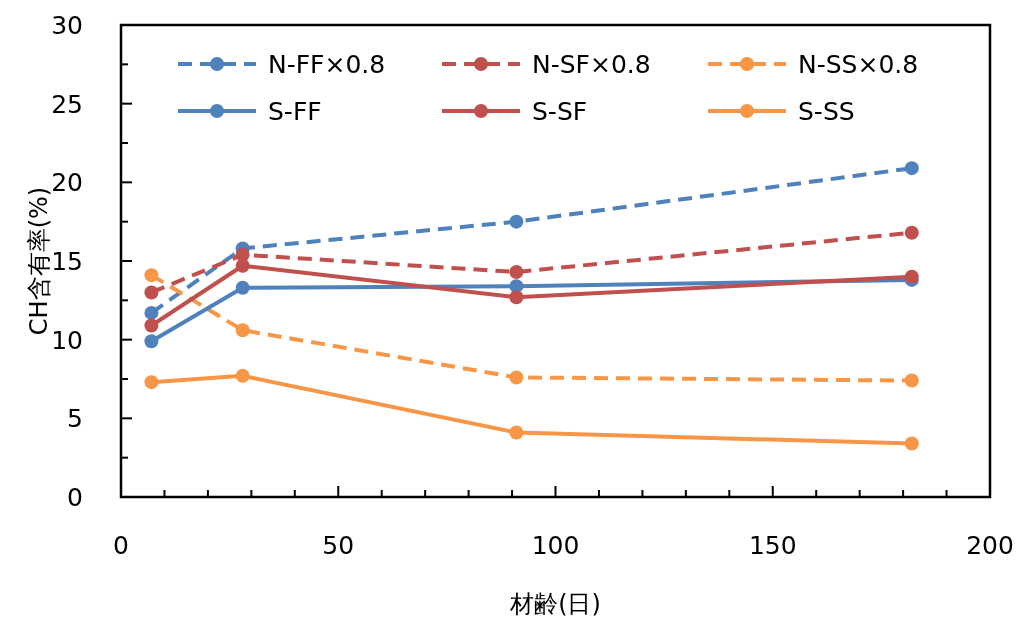  Describe the element at coordinates (990, 545) in the screenshot. I see `x-tick-label: 200` at that location.